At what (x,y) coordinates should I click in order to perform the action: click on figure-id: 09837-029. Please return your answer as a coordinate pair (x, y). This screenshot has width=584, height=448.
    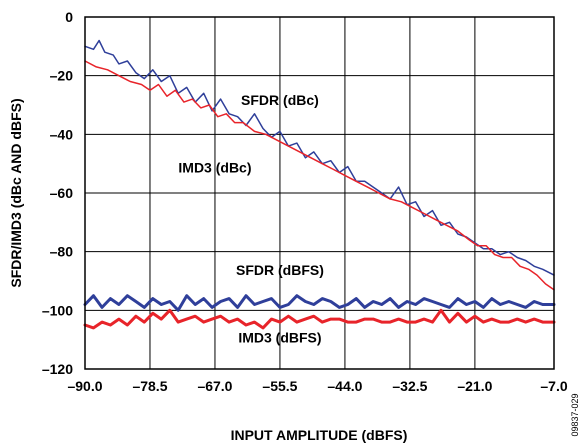
    Looking at the image, I should click on (575, 414).